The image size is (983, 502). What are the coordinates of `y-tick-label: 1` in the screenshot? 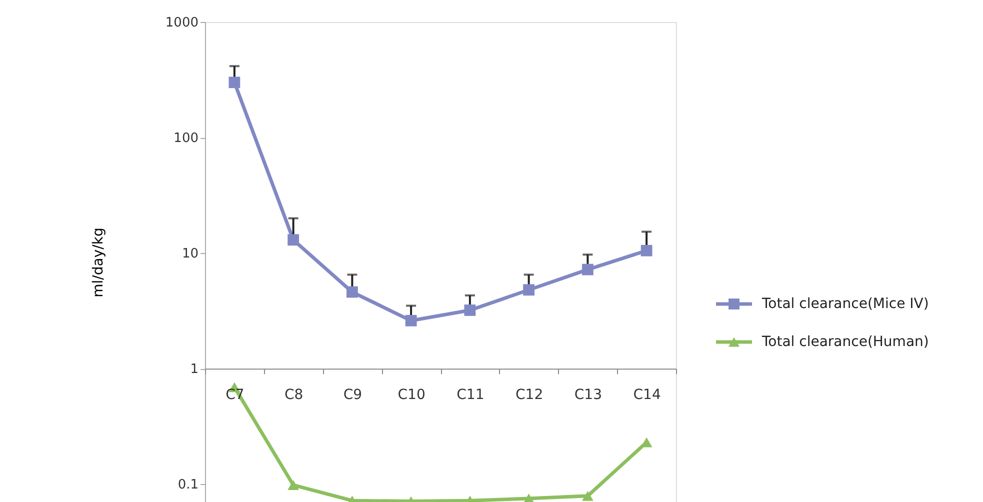 It's located at (194, 370).